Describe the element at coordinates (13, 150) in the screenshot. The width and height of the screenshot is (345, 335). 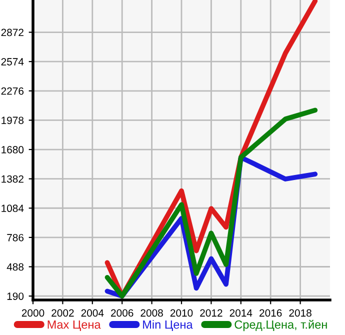
I see `y-tick-label: 1680` at that location.